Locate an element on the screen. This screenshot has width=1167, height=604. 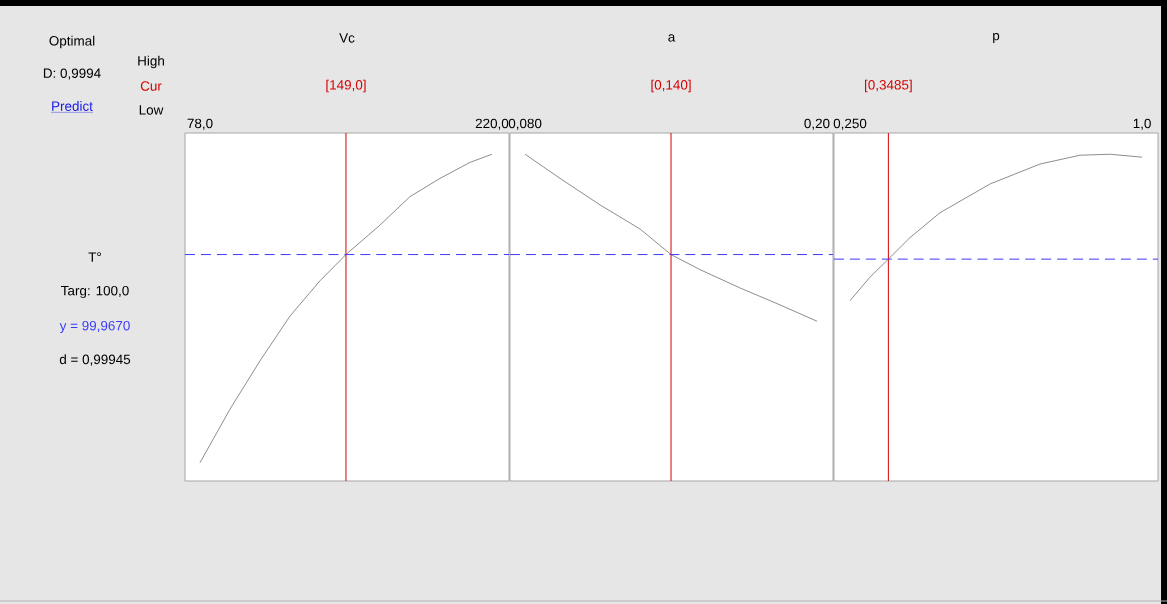
ref-line-label: [149,0] is located at coordinates (346, 86).